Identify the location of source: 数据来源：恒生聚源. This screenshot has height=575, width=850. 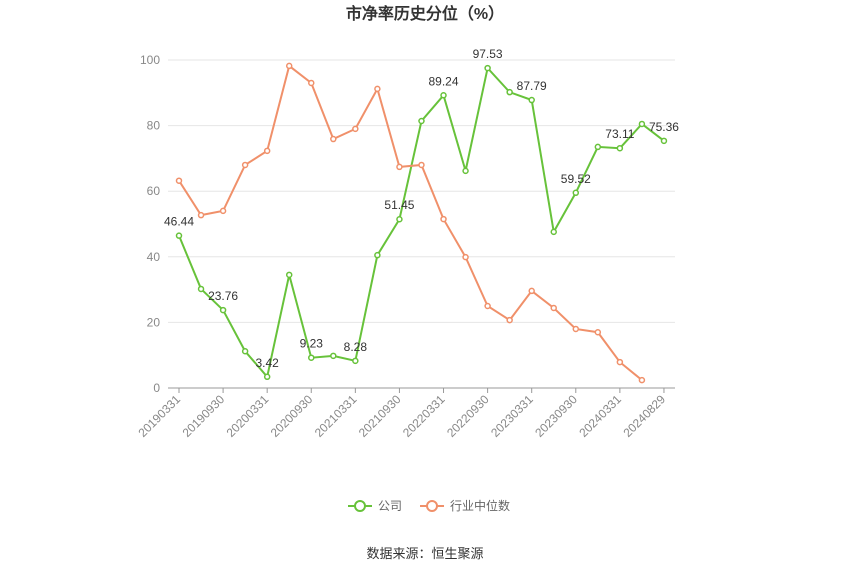
(424, 553).